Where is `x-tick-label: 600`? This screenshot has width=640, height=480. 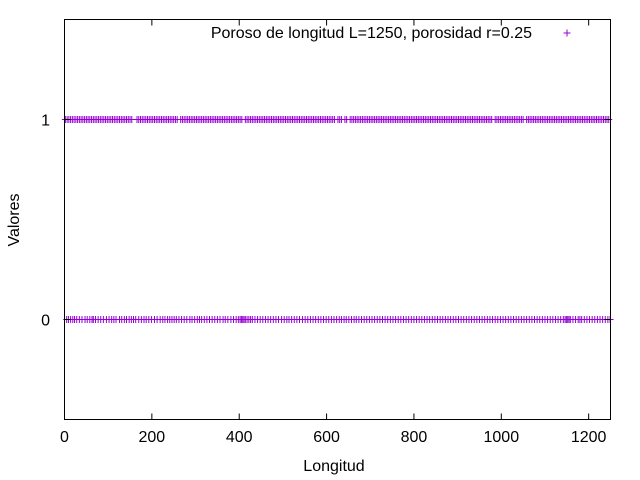
x-tick-label: 600 is located at coordinates (326, 437).